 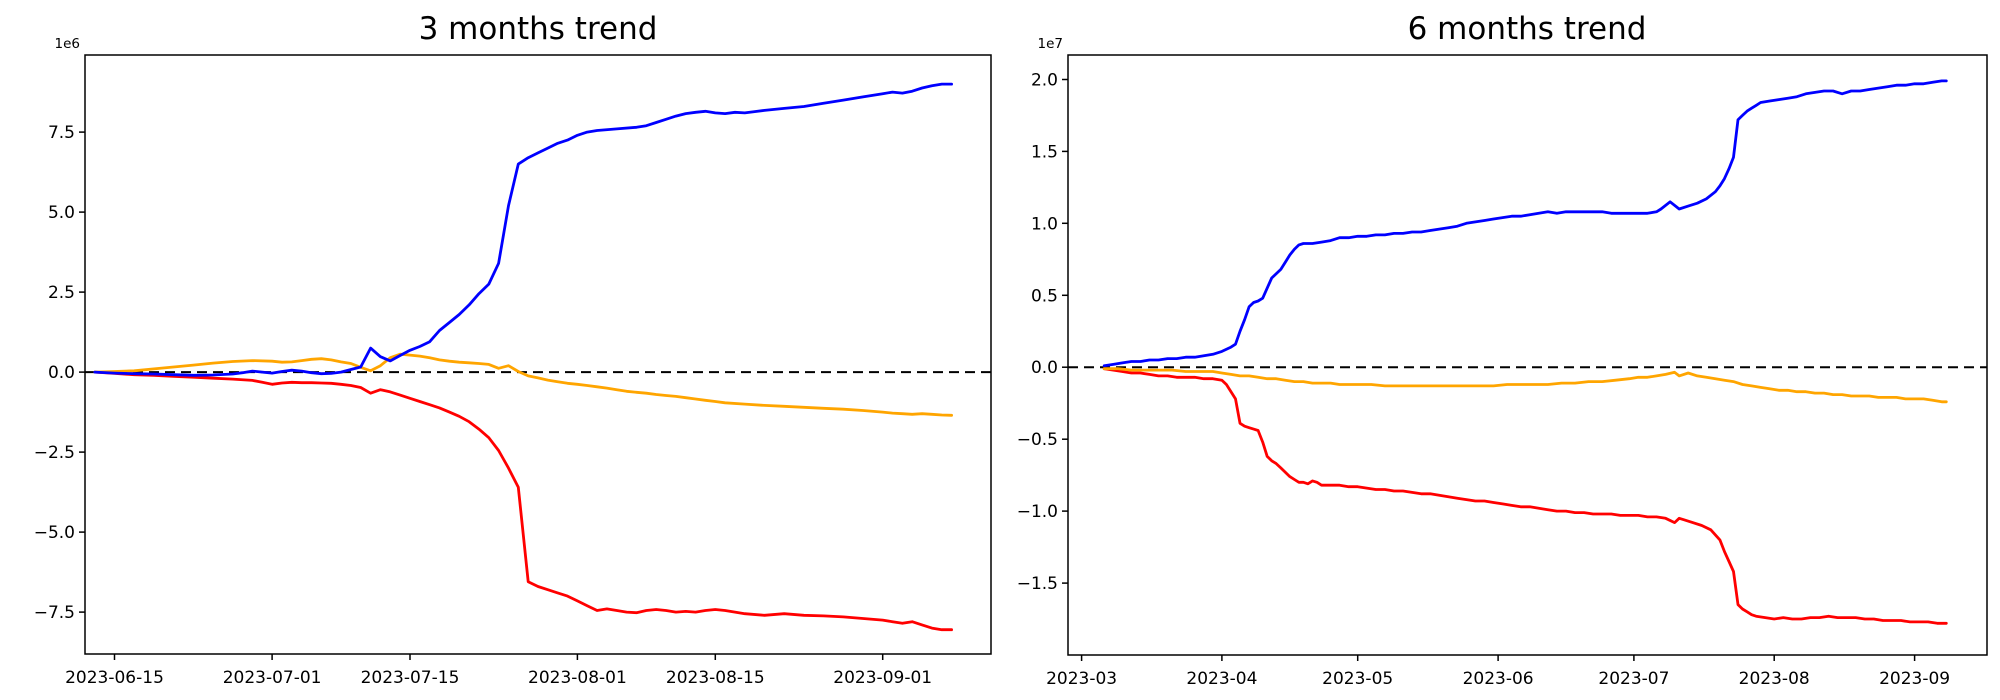 What do you see at coordinates (1042, 332) in the screenshot?
I see `y-axis: 2.0 1.5 1.0 0.5 0.0 −0.5 −1.0 −1.5` at bounding box center [1042, 332].